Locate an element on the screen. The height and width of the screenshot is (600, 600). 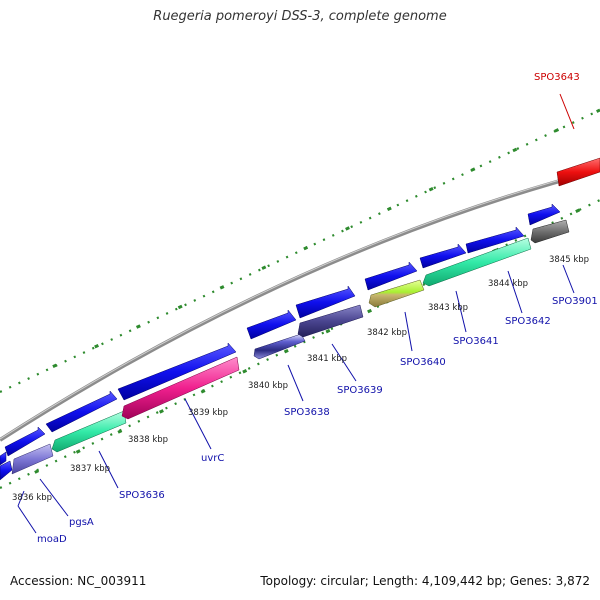
gene-label-uvrC: uvrC is located at coordinates (212, 458).